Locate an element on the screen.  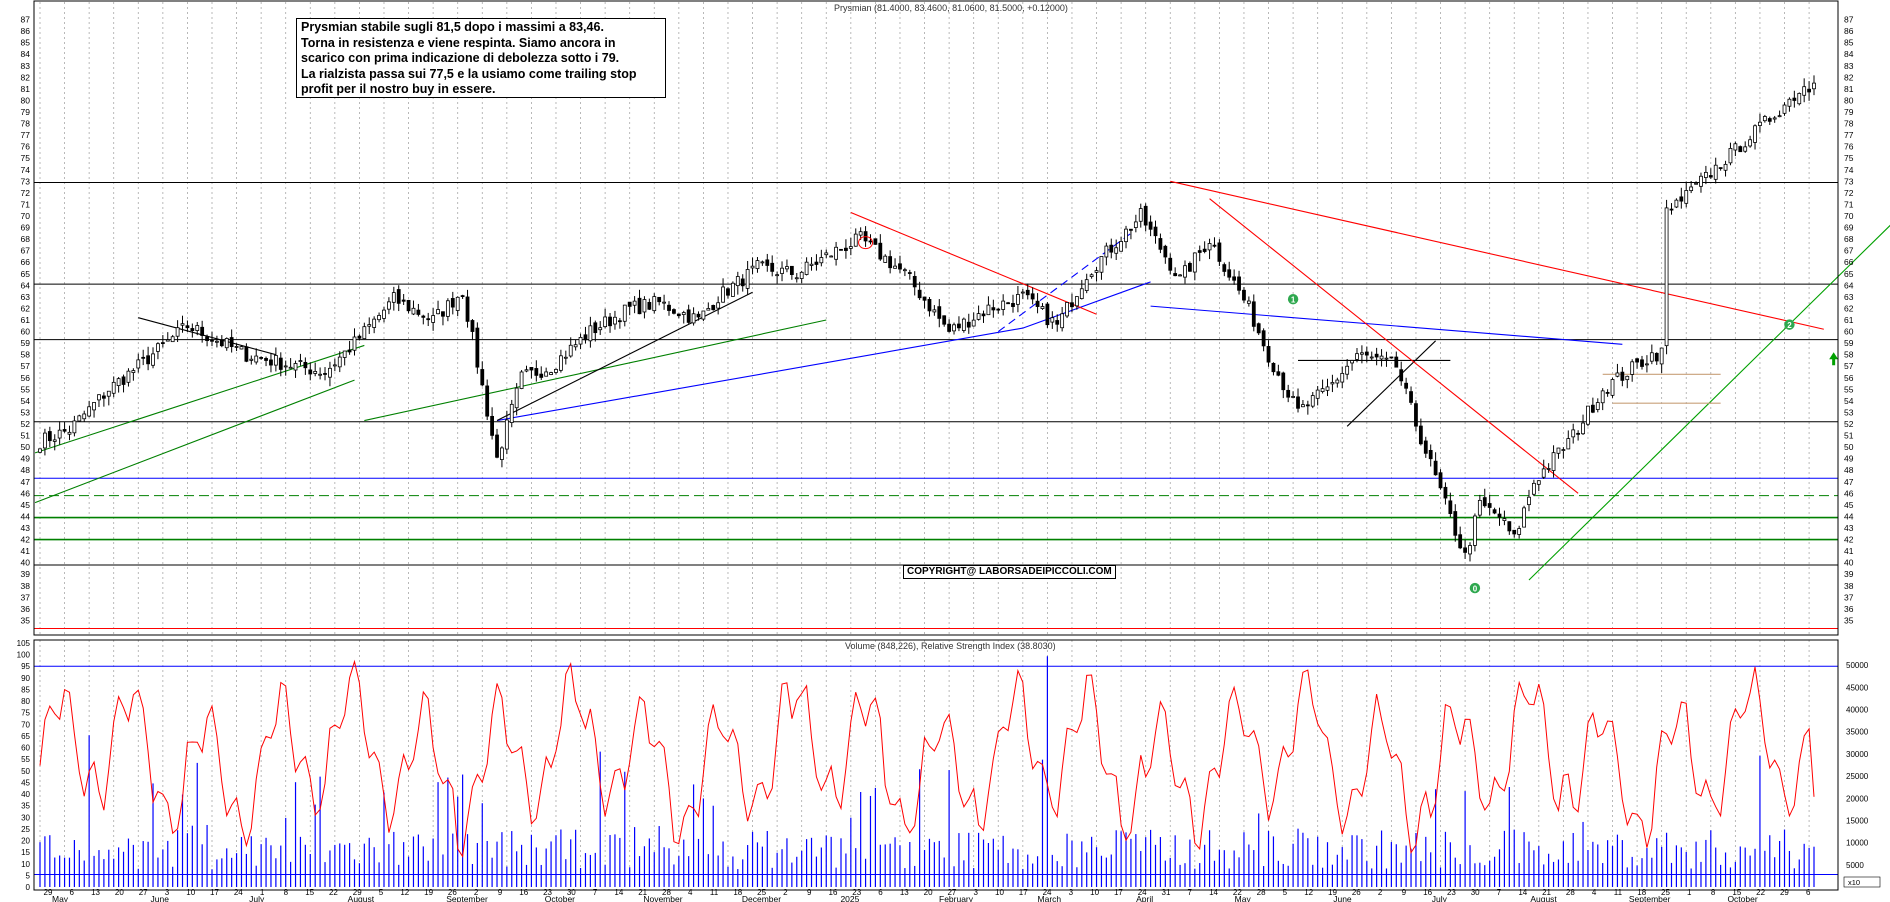
day-tick: 8 is located at coordinates (286, 892).